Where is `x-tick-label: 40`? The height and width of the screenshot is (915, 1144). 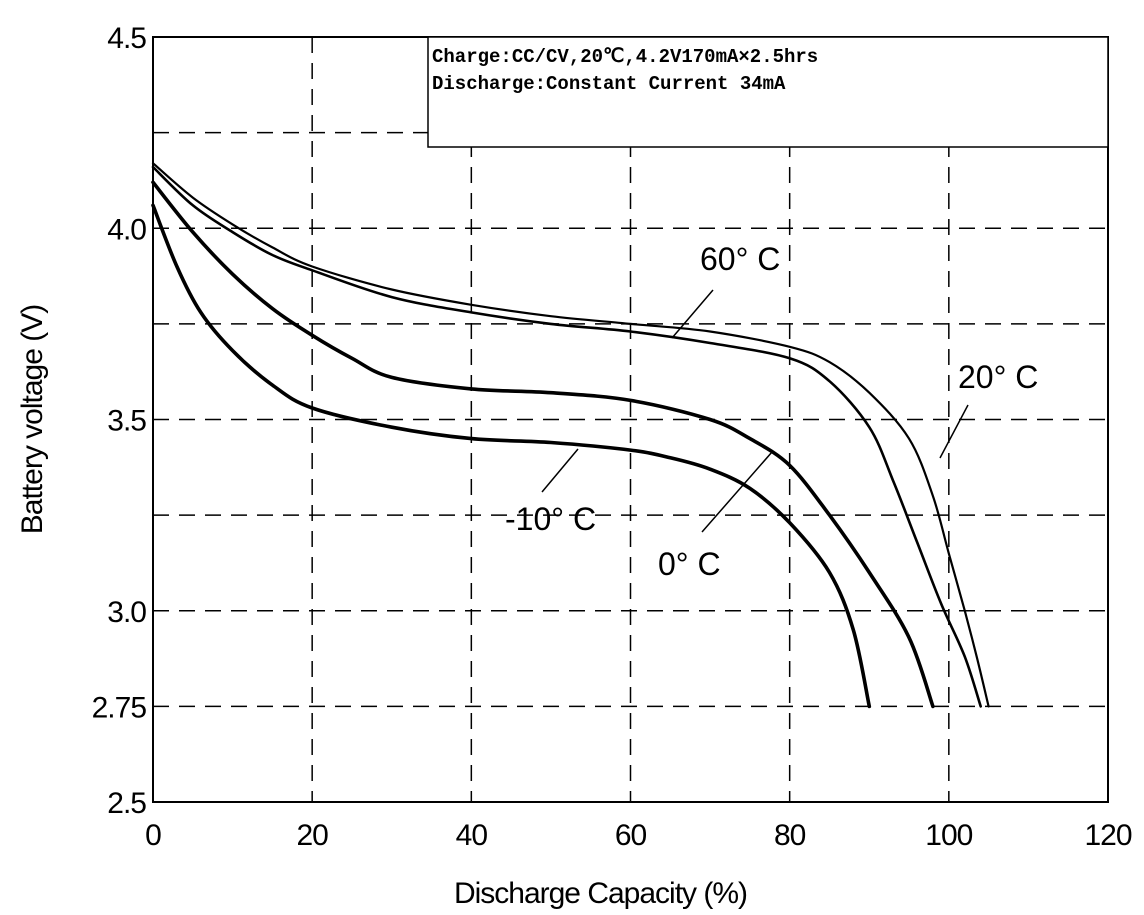
x-tick-label: 40 is located at coordinates (472, 835).